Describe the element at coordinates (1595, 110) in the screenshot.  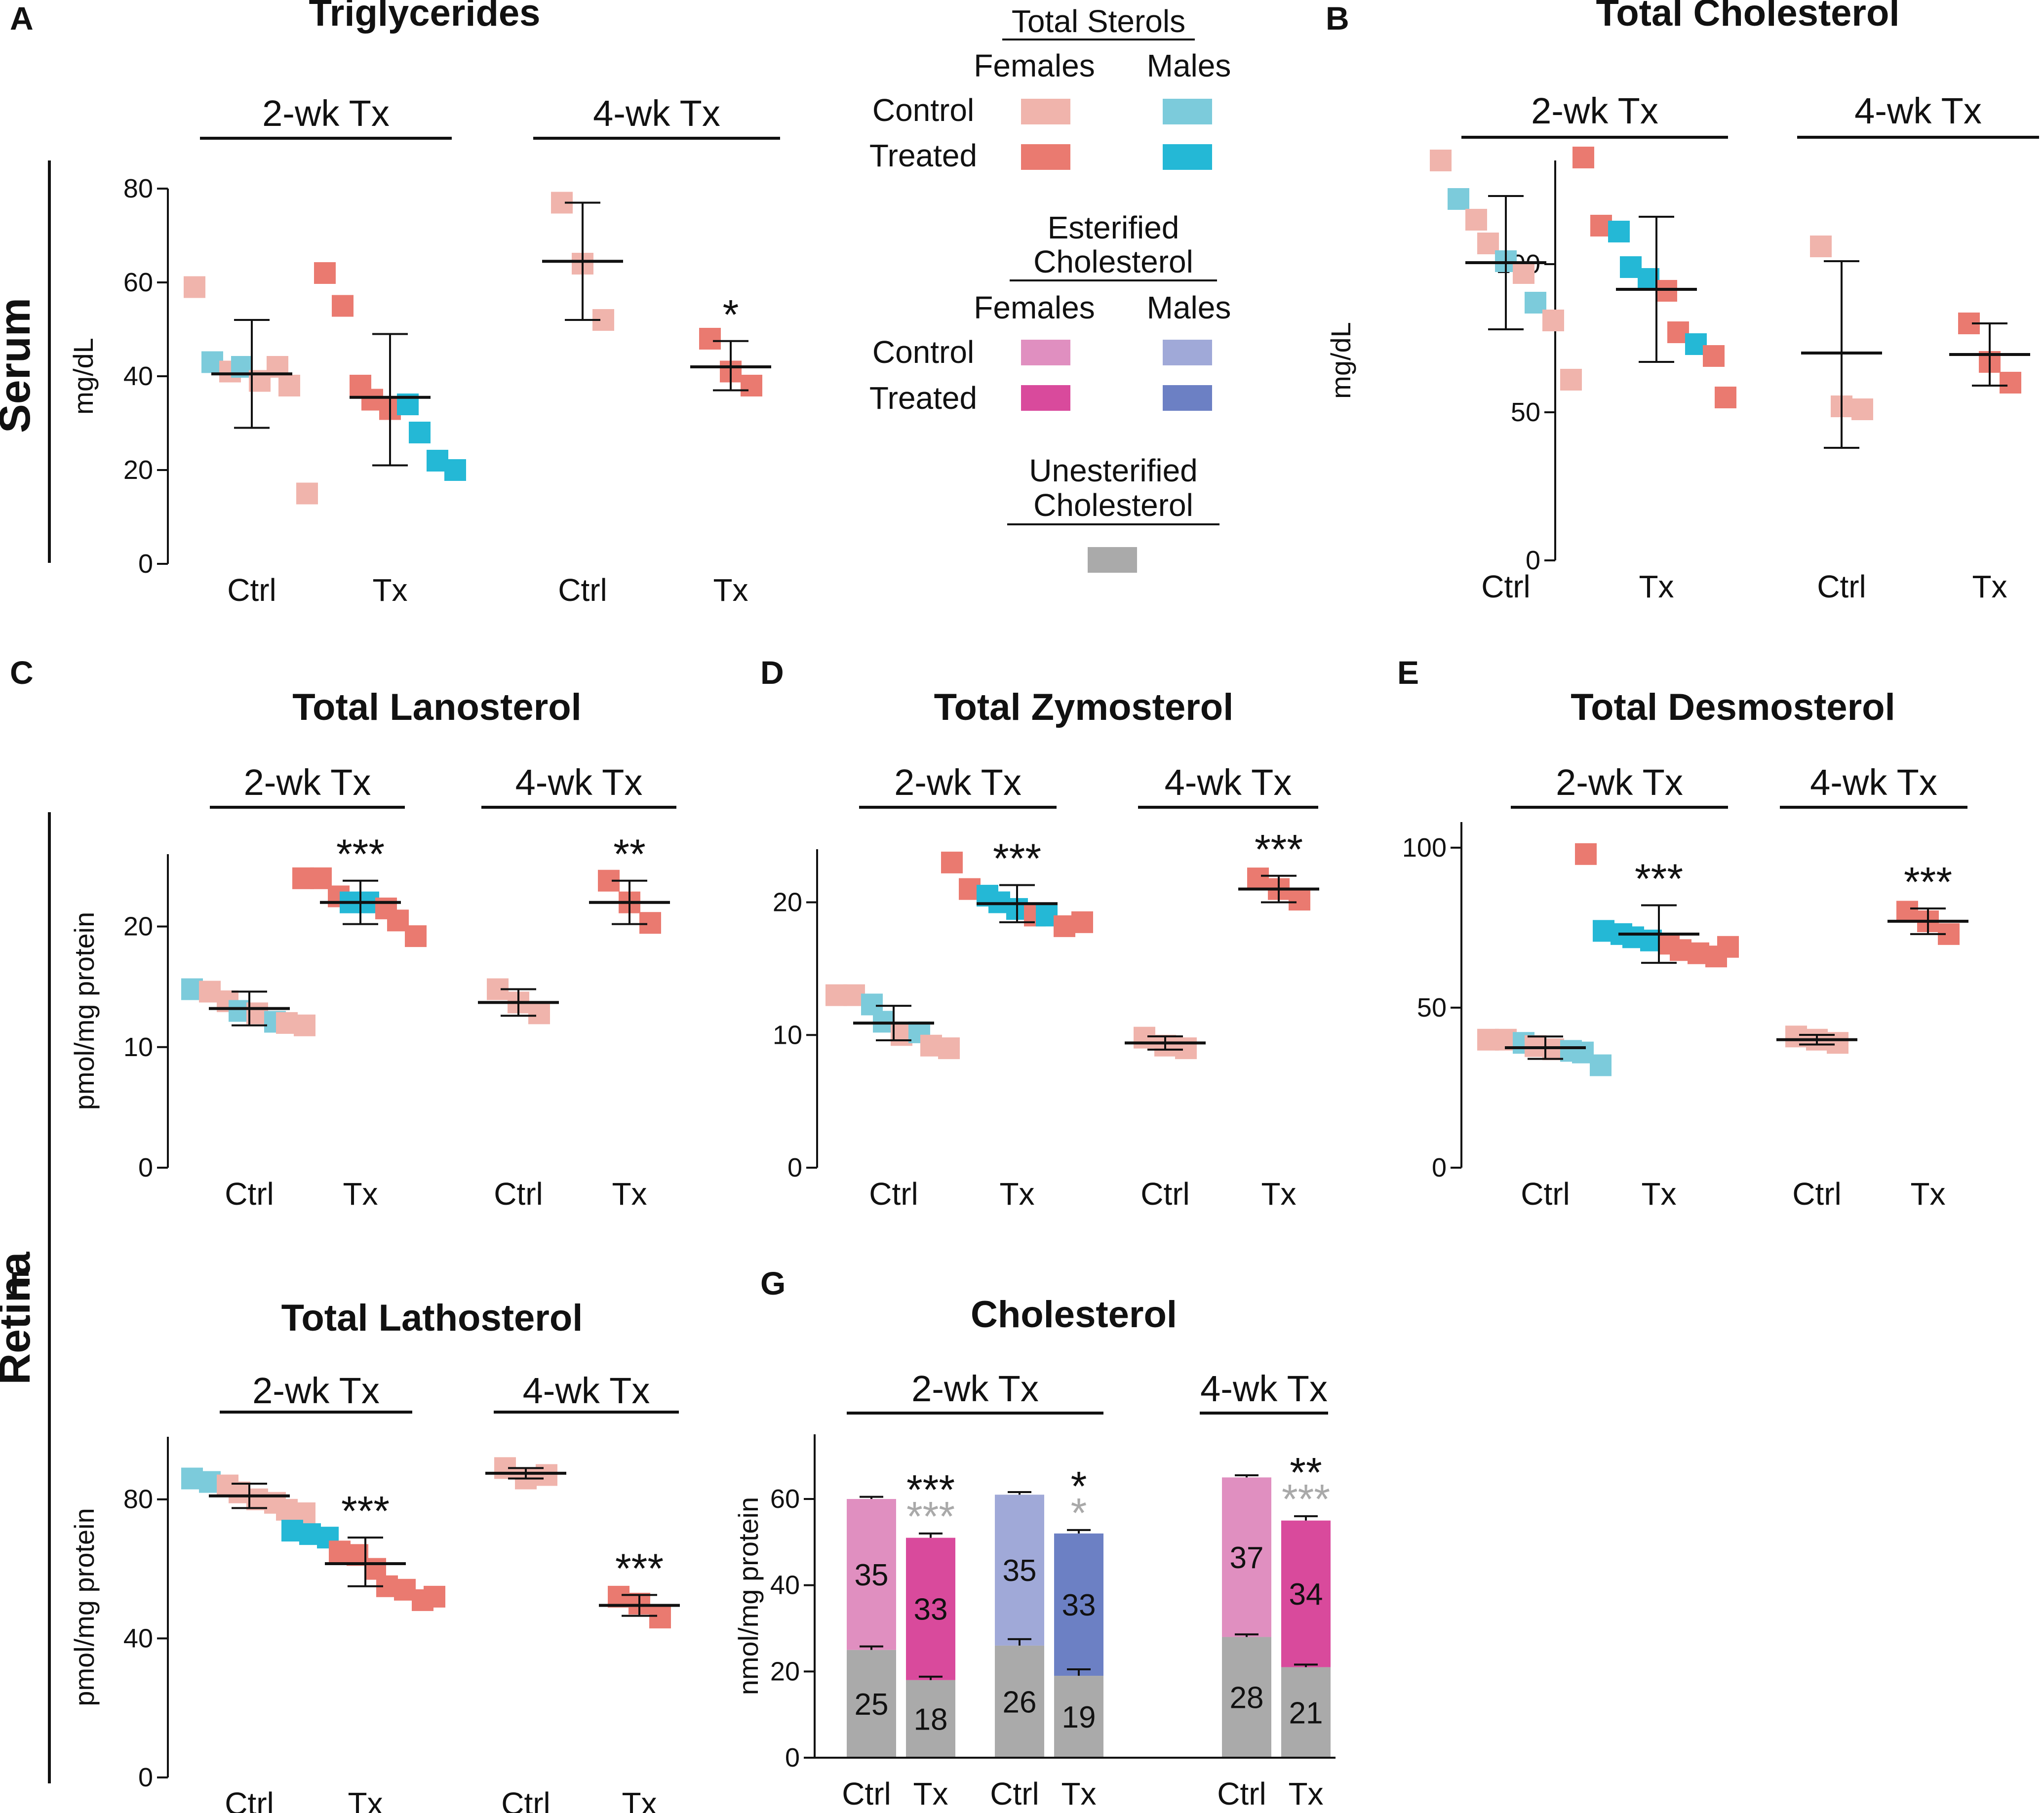
I see `panel-b-group-label-1: 2-wk Tx` at that location.